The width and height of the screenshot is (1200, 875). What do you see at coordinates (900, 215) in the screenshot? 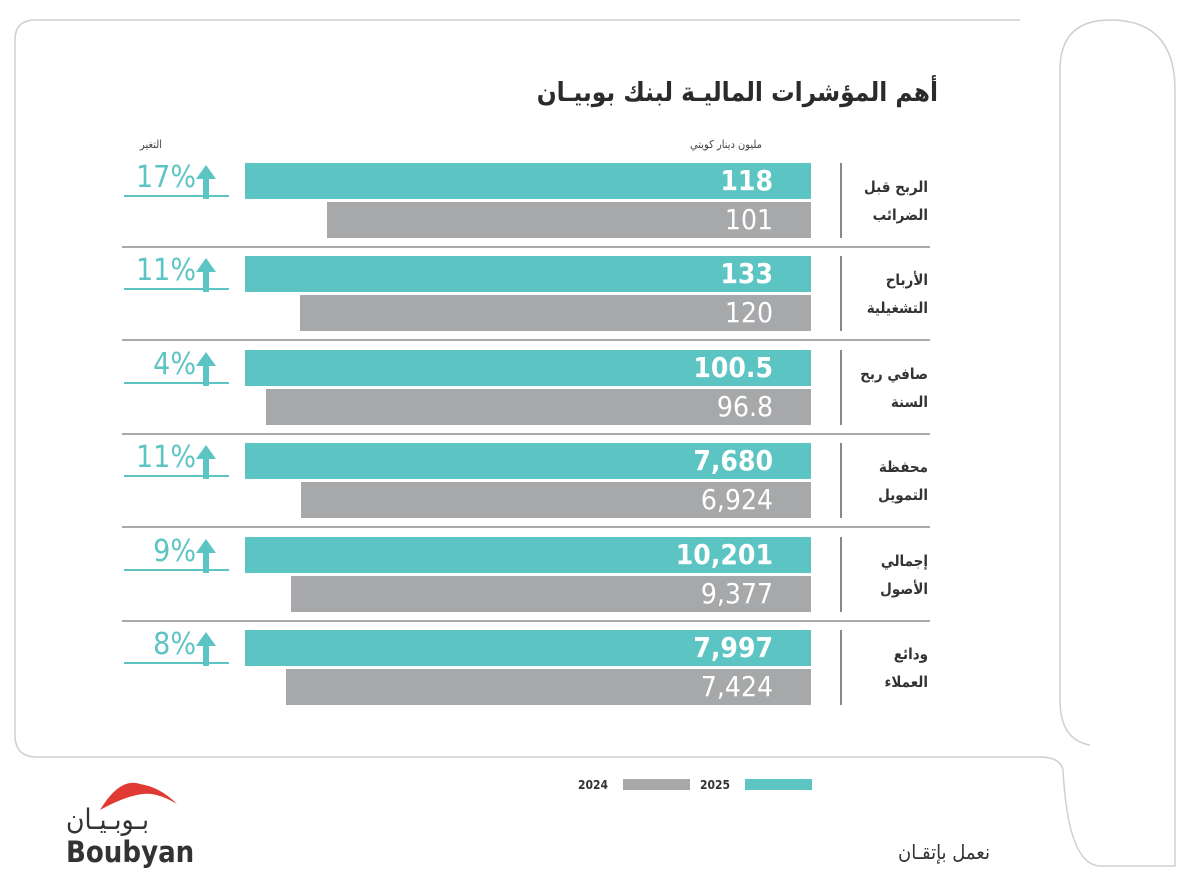
I see `metric-label-line2: الضرائب` at bounding box center [900, 215].